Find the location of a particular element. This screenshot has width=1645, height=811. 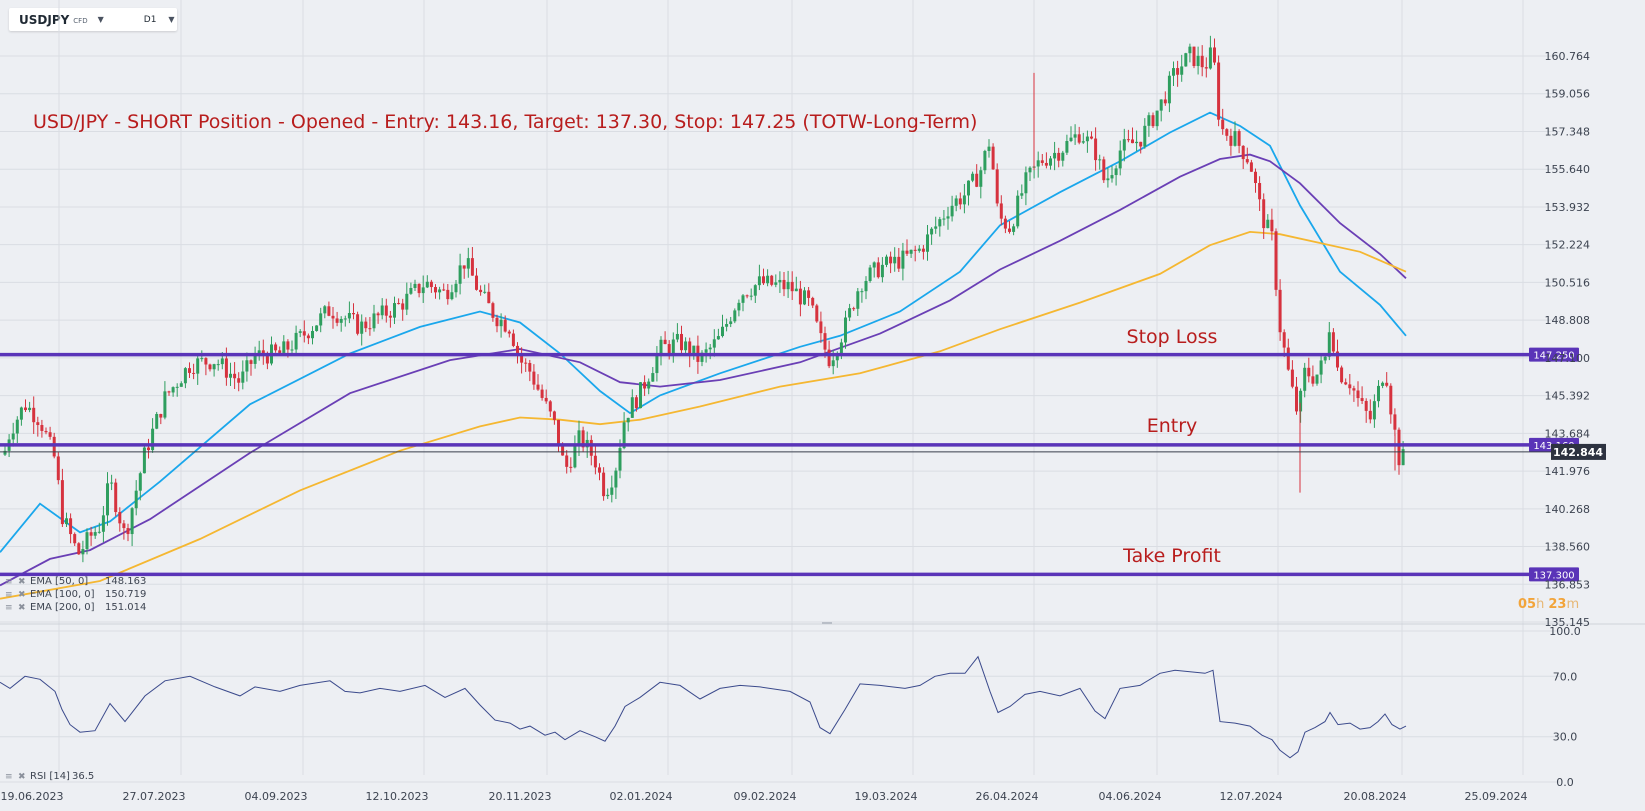

date-tick-label: 19.03.2024 is located at coordinates (886, 796).